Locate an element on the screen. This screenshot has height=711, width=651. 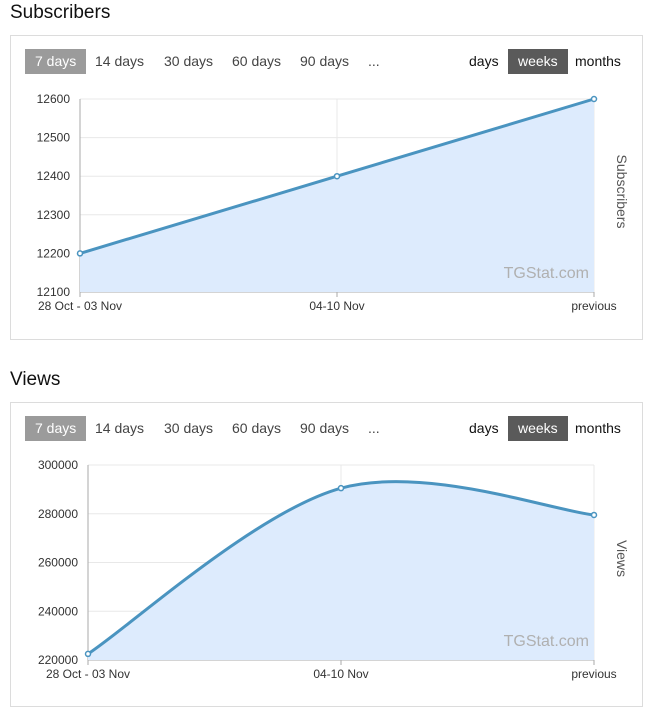
y-tick-label: 280000 is located at coordinates (58, 514).